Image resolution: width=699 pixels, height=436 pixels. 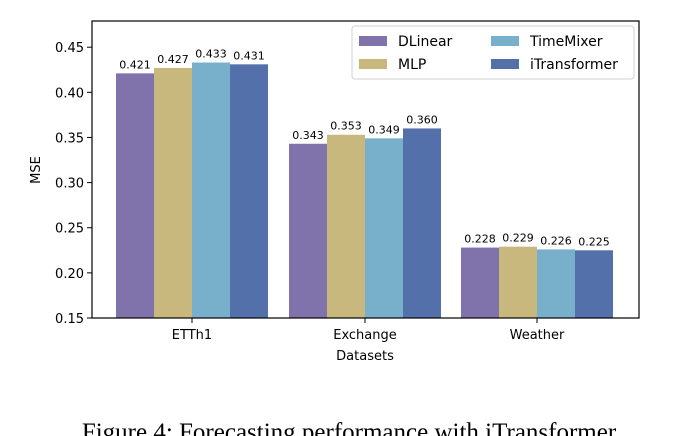 What do you see at coordinates (135, 64) in the screenshot?
I see `data-label: 0.421` at bounding box center [135, 64].